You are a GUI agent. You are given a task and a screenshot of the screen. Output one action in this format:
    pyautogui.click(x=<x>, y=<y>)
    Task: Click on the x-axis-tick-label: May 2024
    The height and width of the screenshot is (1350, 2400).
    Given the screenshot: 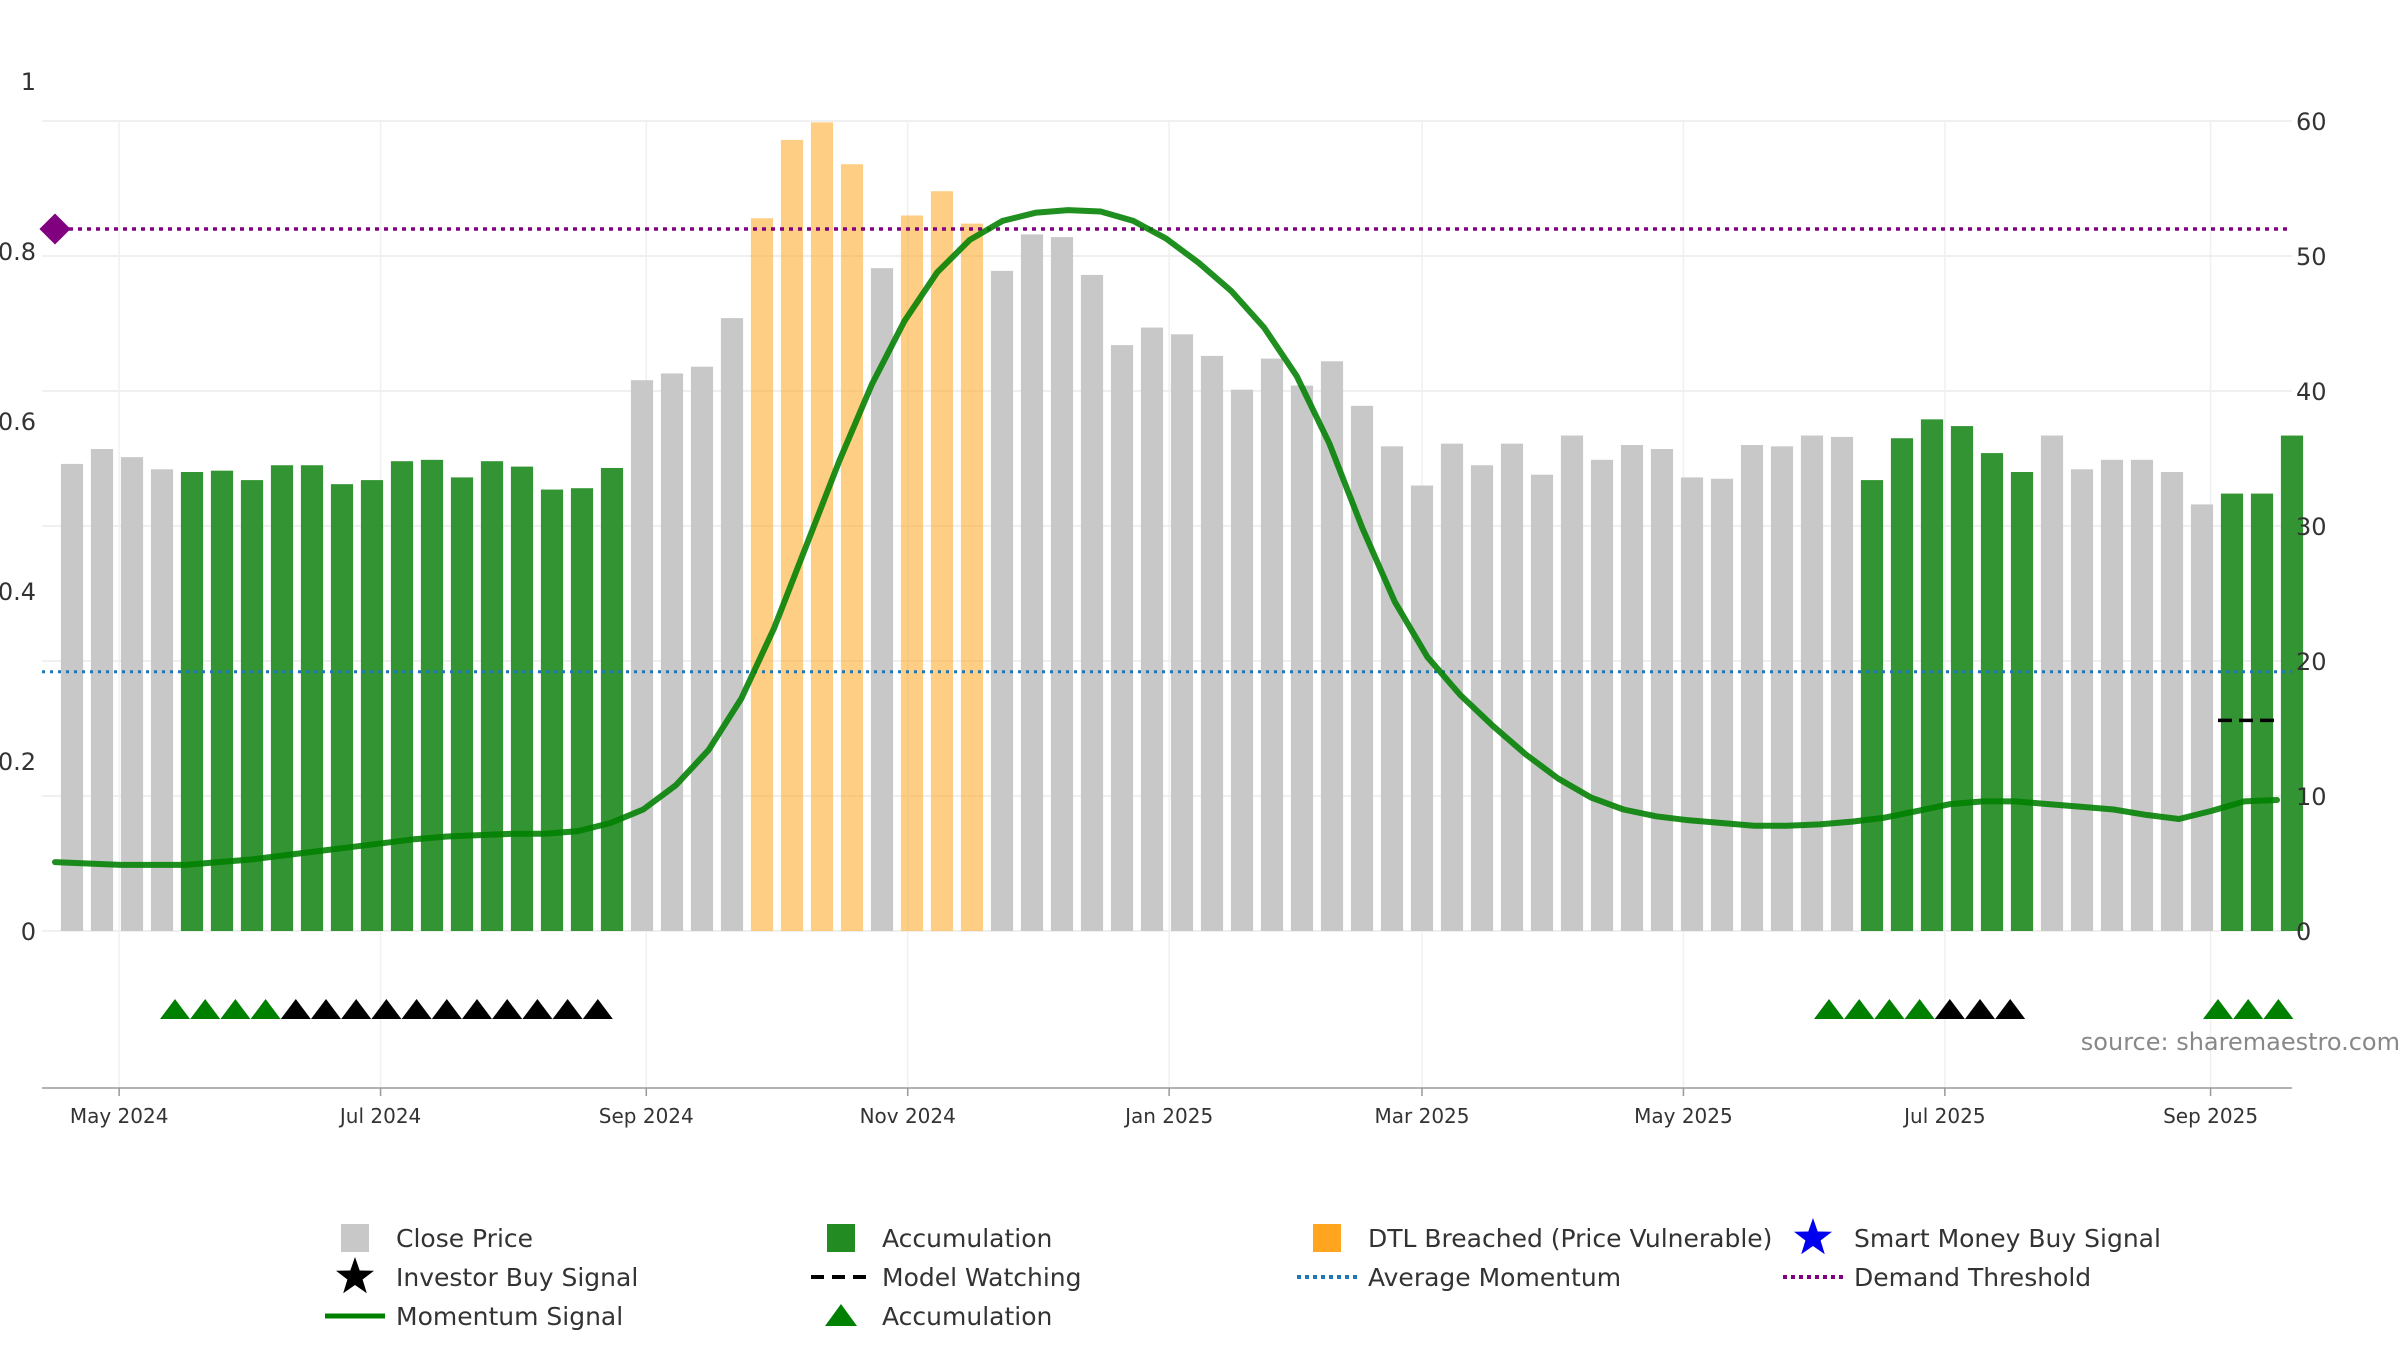 What is the action you would take?
    pyautogui.click(x=119, y=1116)
    